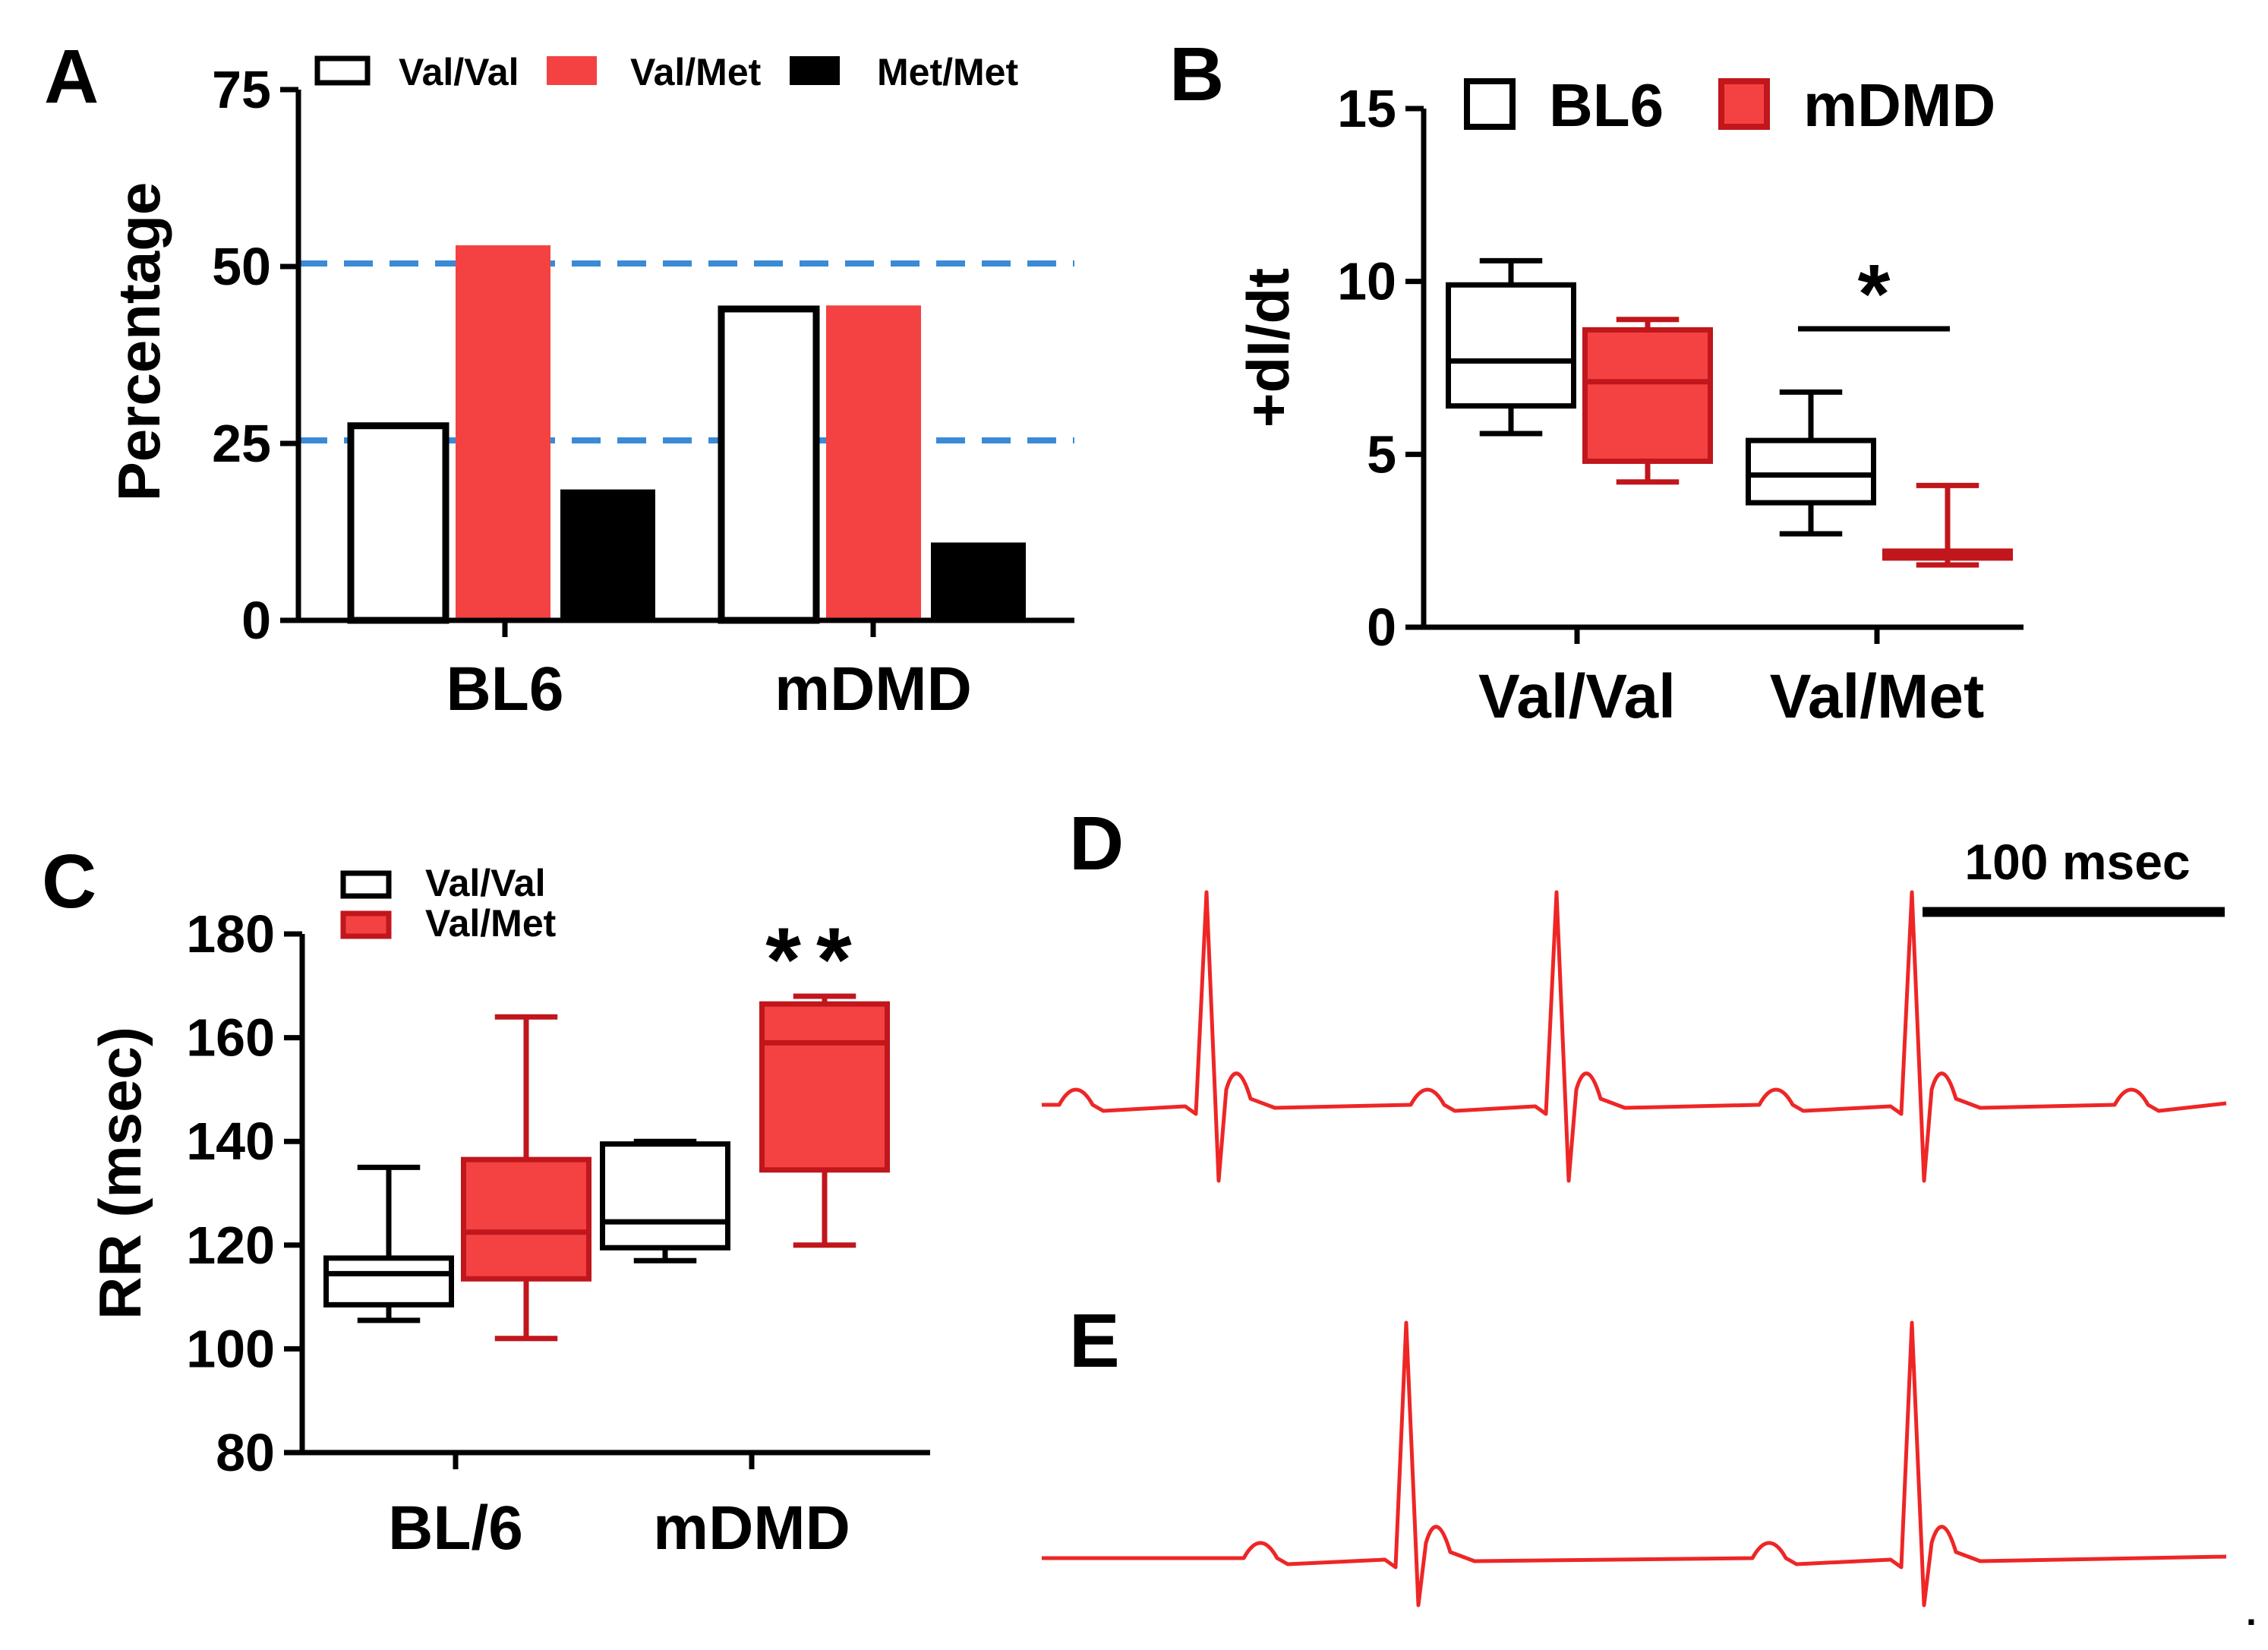 The image size is (2268, 1650). What do you see at coordinates (1634, 1036) in the screenshot?
I see `panel-d-ecg-trace` at bounding box center [1634, 1036].